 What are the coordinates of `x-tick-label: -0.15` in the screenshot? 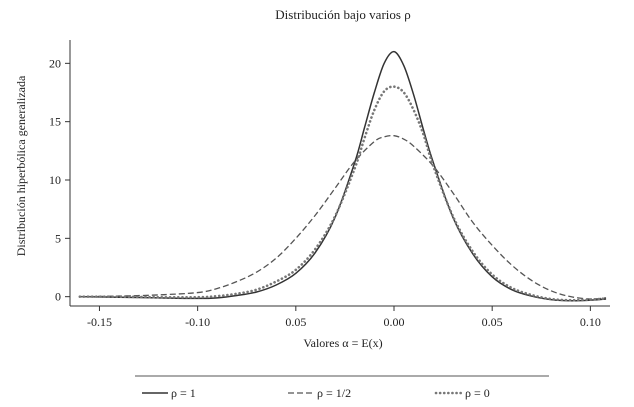 It's located at (99, 322).